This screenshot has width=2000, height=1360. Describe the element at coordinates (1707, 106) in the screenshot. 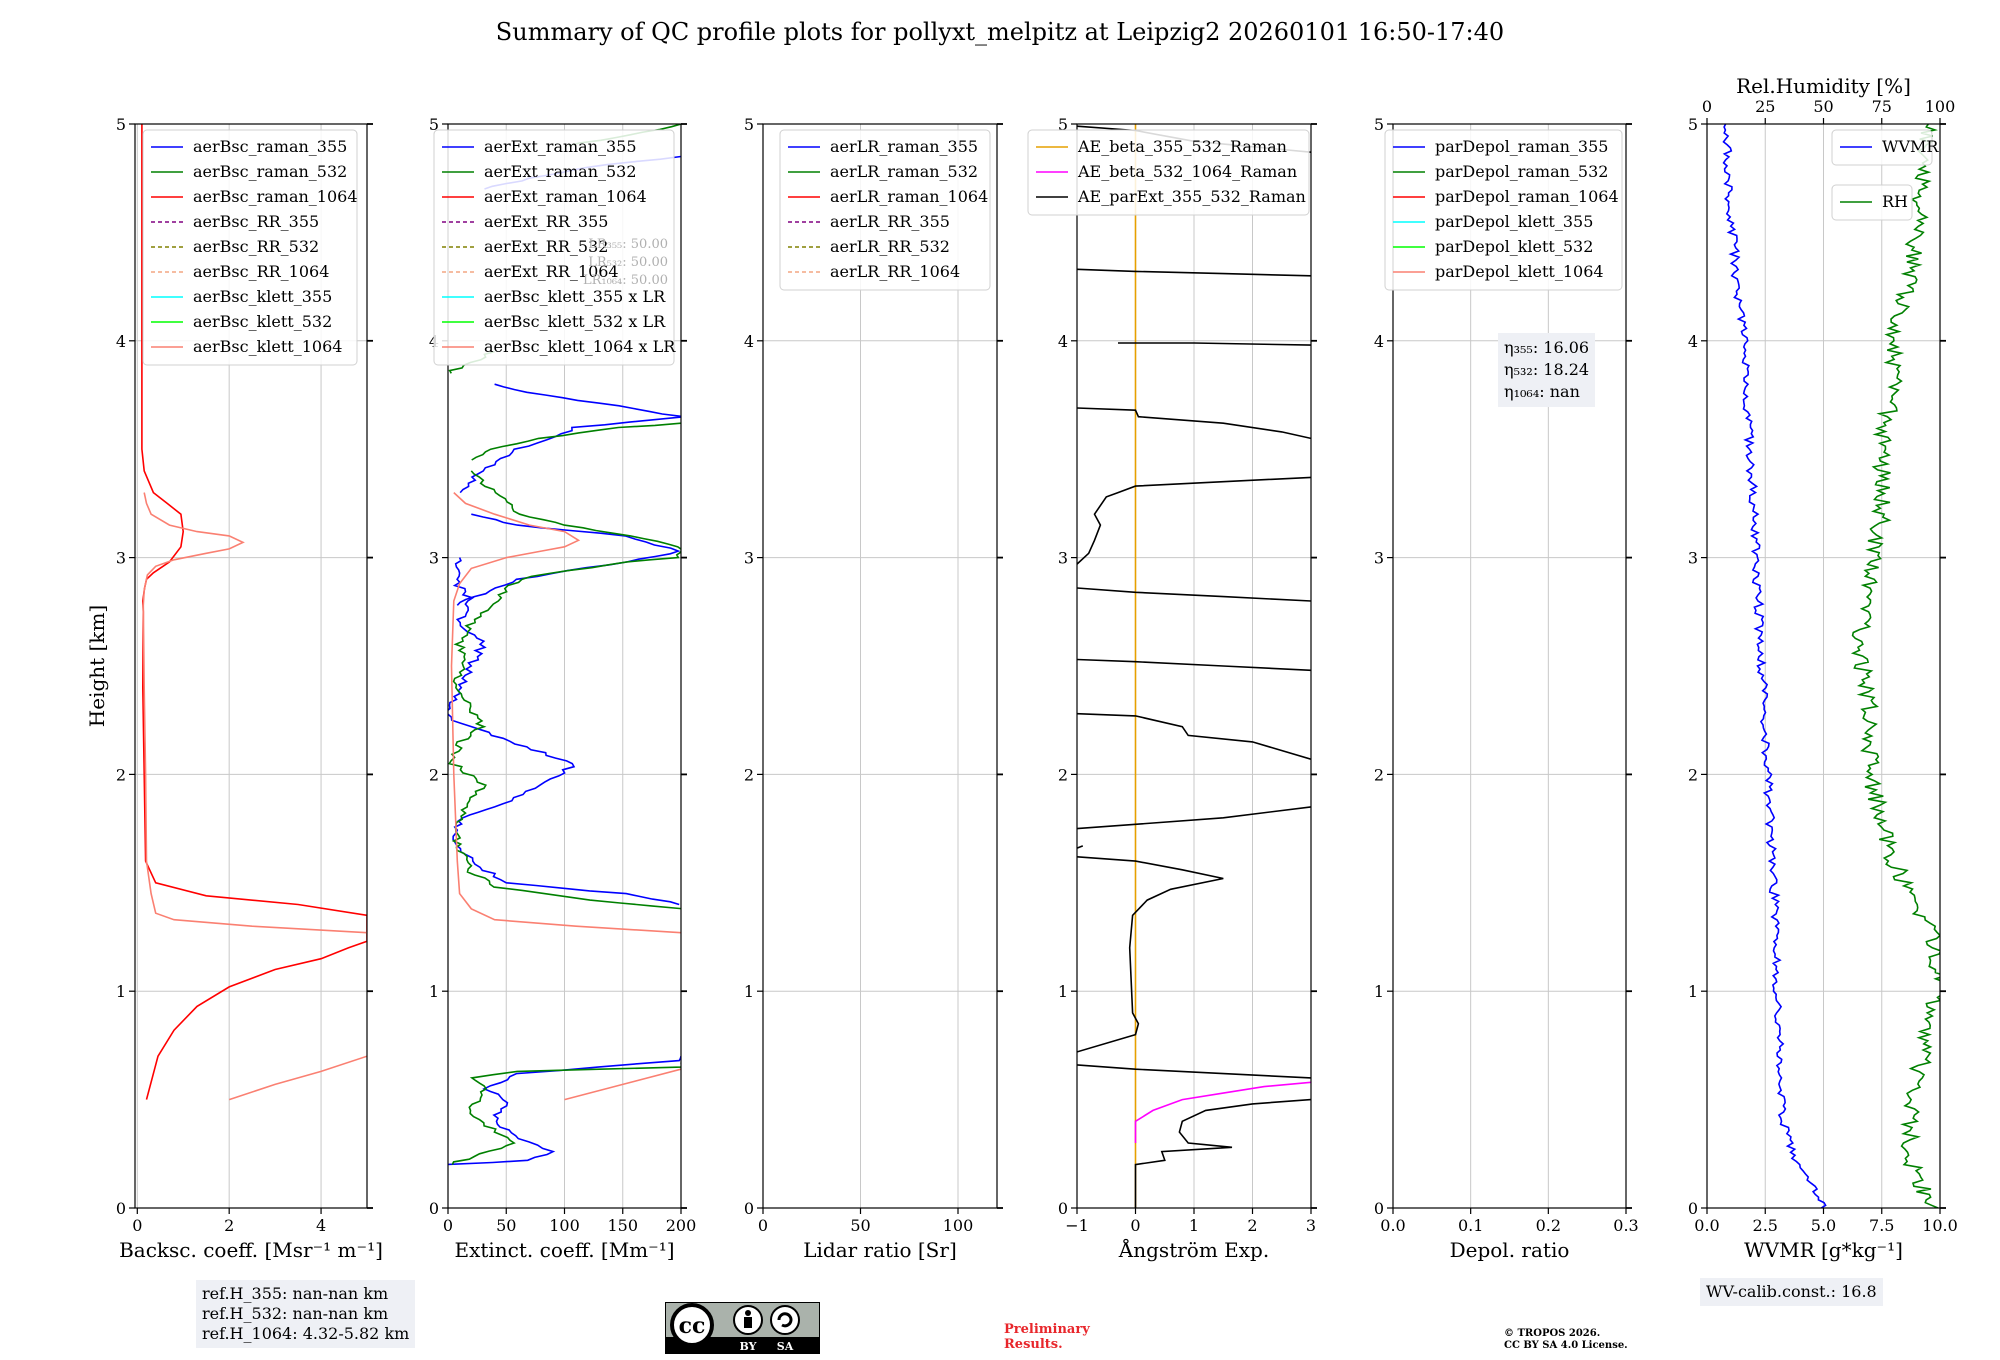

I see `x2-tick-label: 0` at that location.